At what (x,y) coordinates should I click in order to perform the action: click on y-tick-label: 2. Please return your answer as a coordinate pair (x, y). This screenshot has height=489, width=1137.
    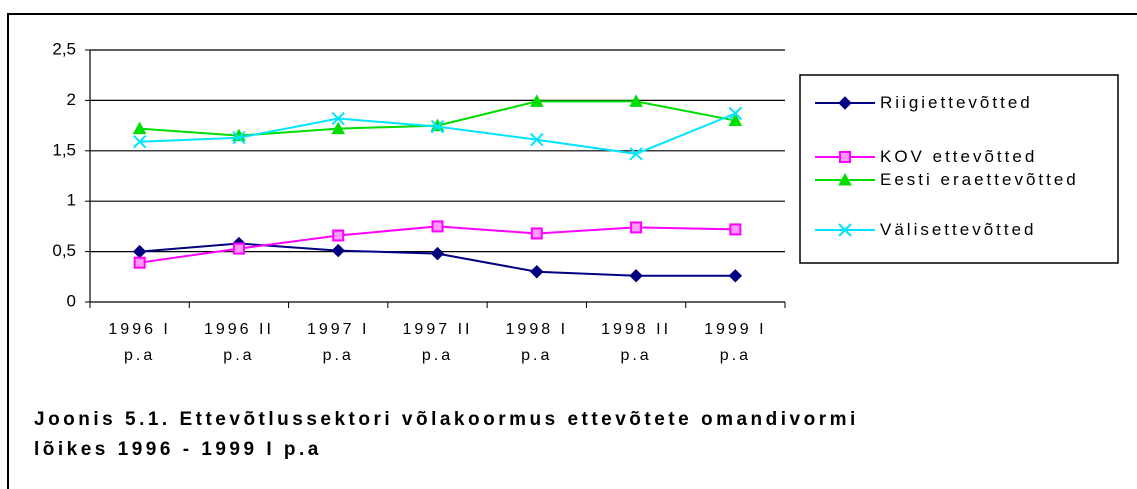
    Looking at the image, I should click on (71, 99).